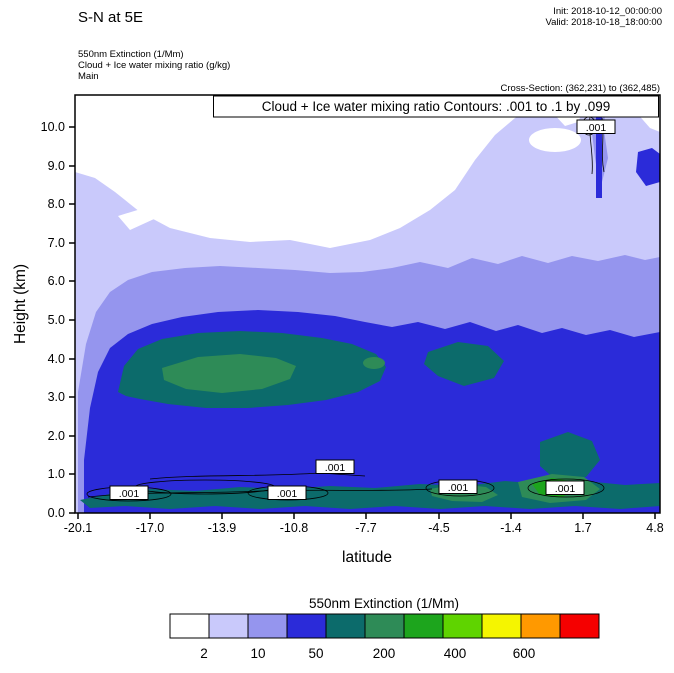 Image resolution: width=674 pixels, height=673 pixels. Describe the element at coordinates (366, 516) in the screenshot. I see `x-axis-ticks` at that location.